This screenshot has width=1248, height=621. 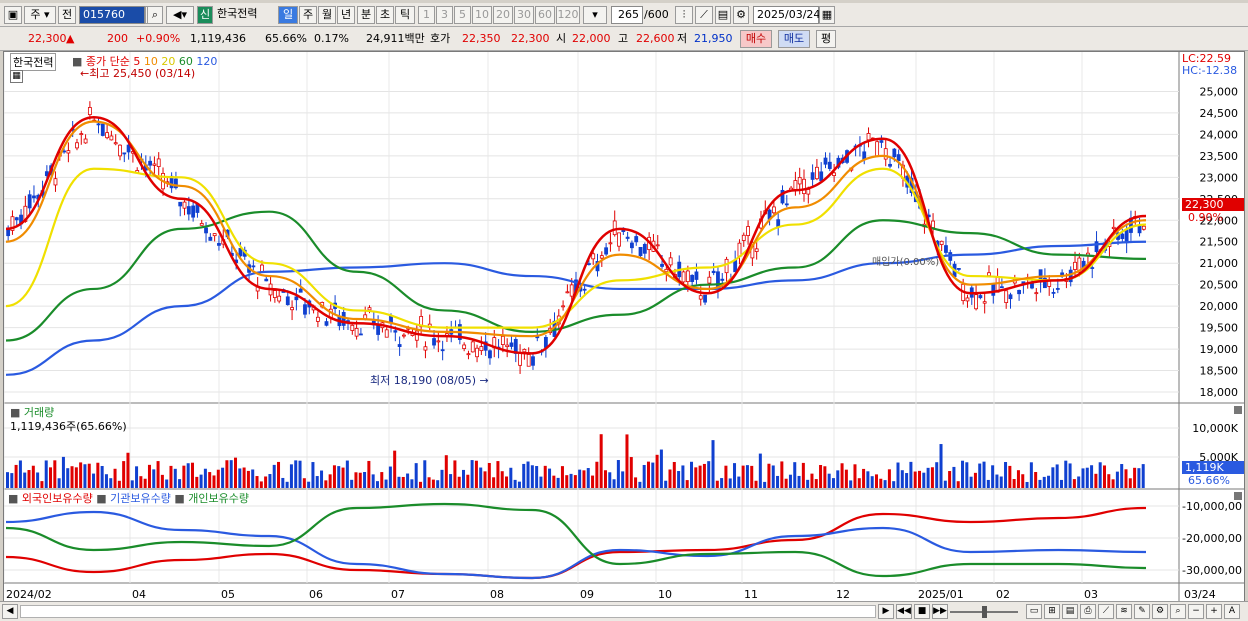 I want to click on price-chart-title: 한국전력, so click(x=33, y=62).